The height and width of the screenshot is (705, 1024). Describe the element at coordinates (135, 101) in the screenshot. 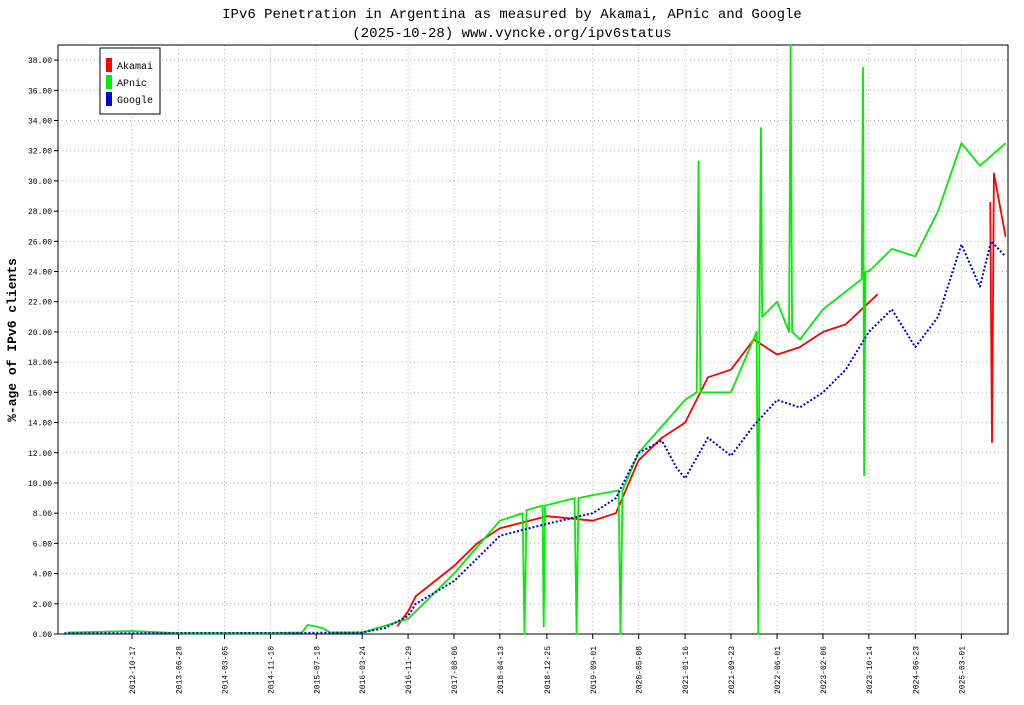

I see `legend-label: Google` at that location.